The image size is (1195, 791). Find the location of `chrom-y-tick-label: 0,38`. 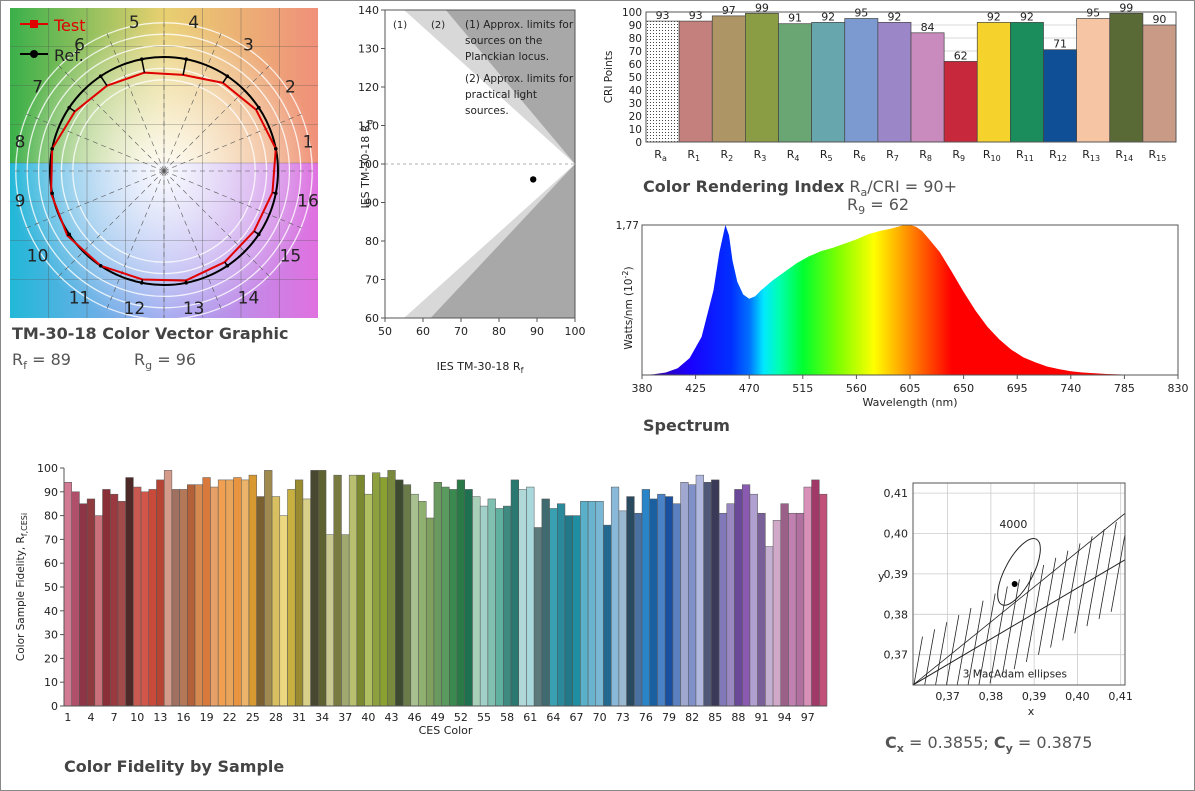

chrom-y-tick-label: 0,38 is located at coordinates (896, 614).